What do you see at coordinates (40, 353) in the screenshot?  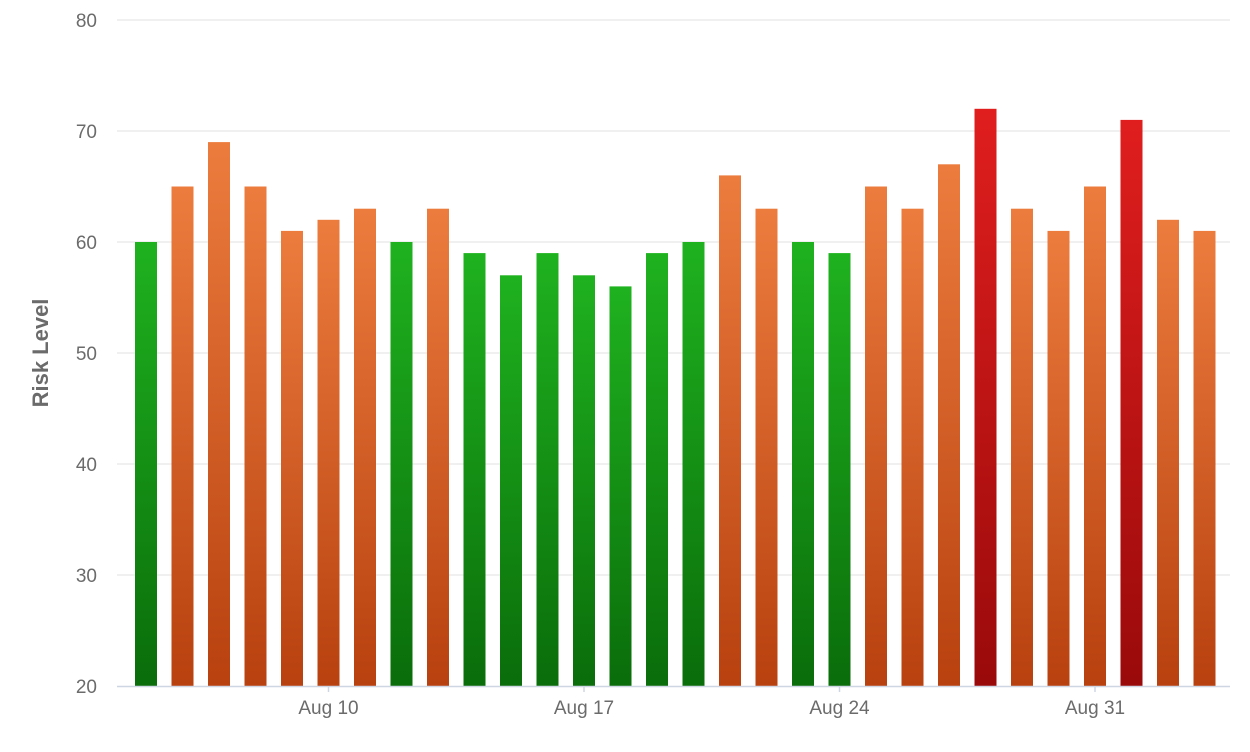 I see `y-axis-title: Risk Level` at bounding box center [40, 353].